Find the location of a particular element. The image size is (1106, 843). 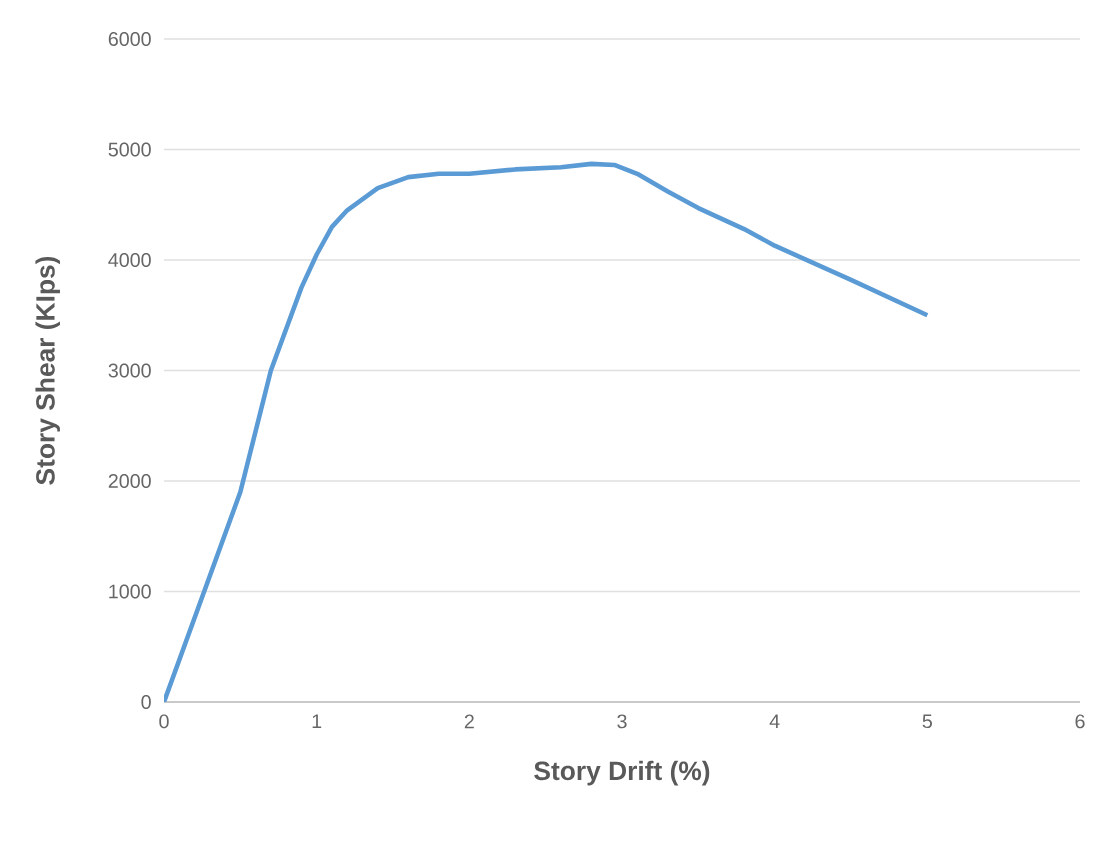

x-tick-label: 6 is located at coordinates (1080, 721).